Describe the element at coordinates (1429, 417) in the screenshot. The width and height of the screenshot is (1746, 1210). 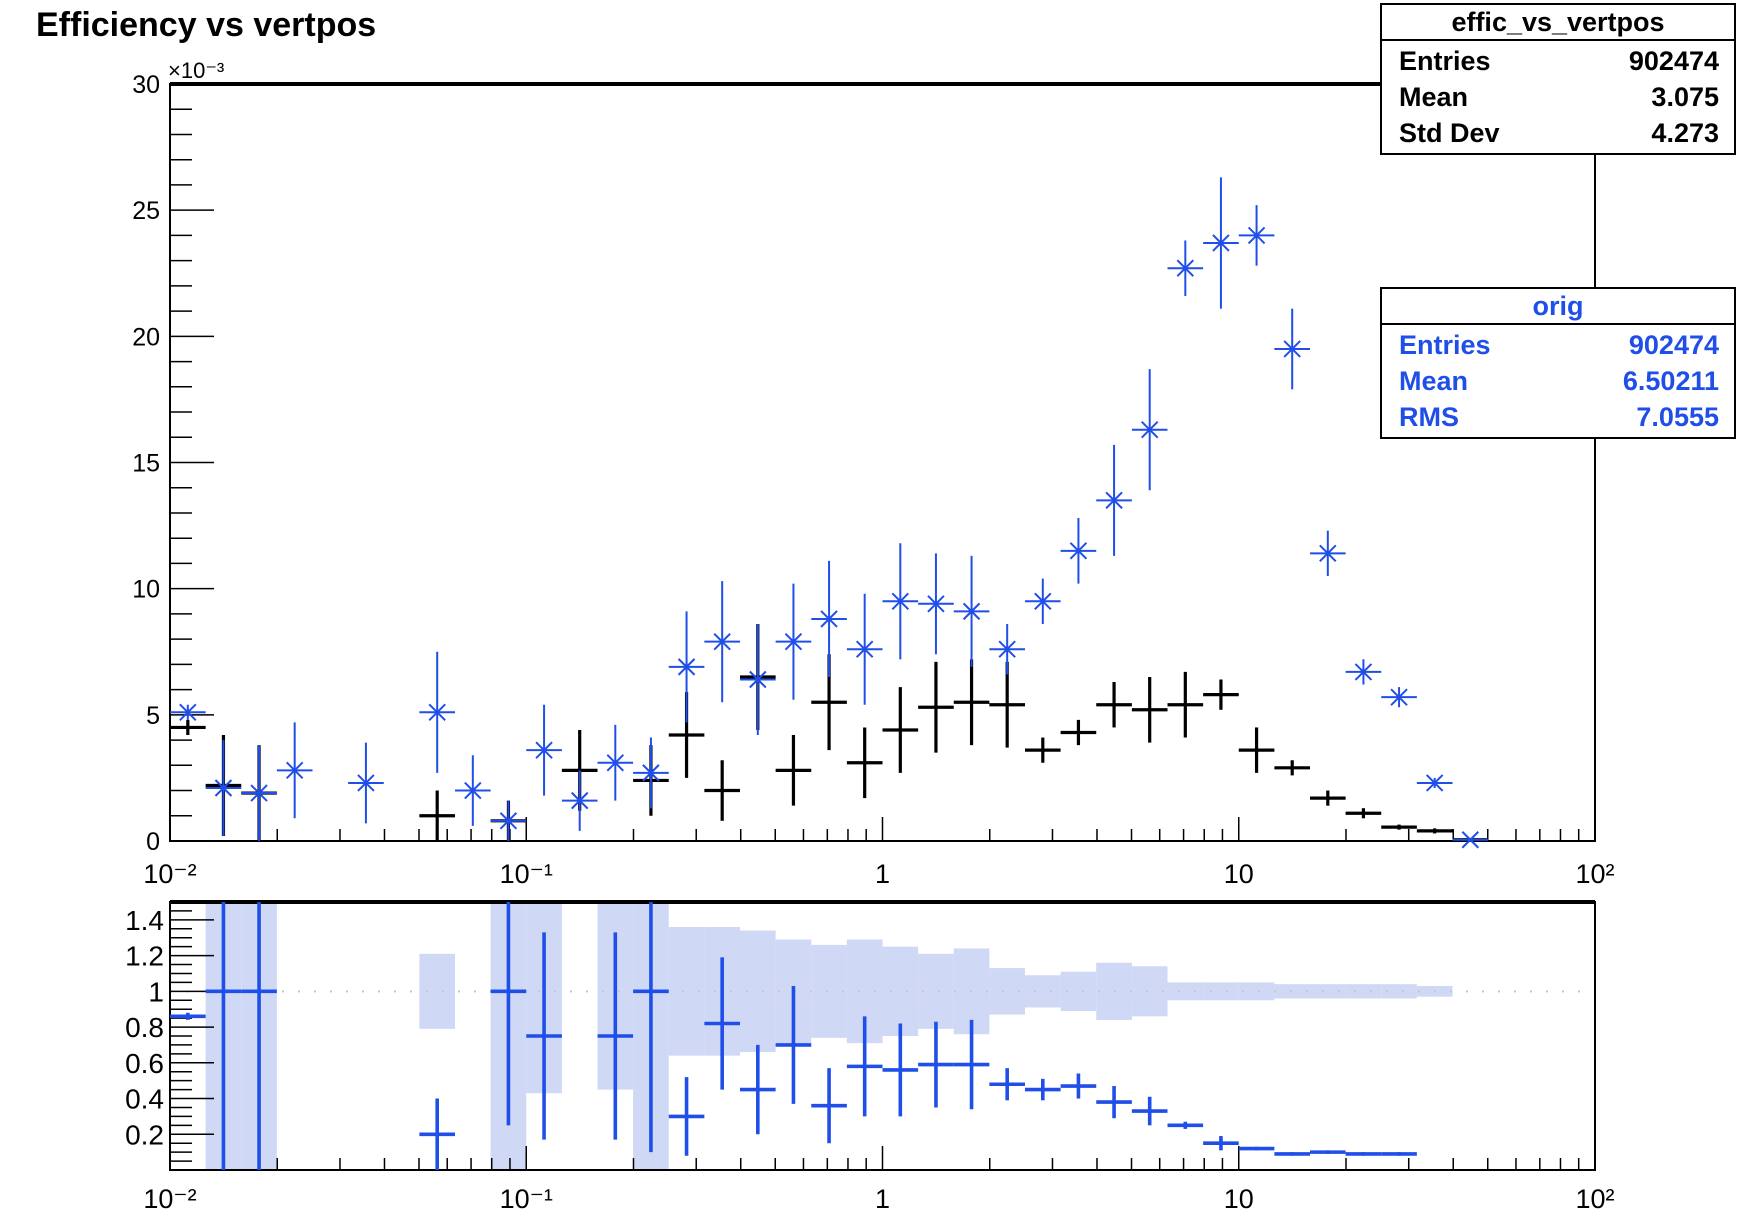
I see `stats-key: RMS` at that location.